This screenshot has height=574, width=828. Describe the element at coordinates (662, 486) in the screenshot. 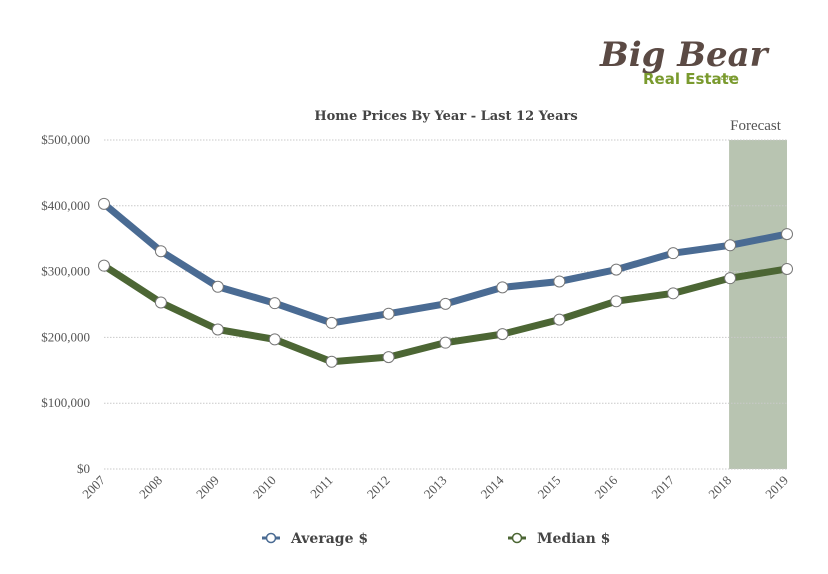

I see `x-tick-label: 2017` at that location.